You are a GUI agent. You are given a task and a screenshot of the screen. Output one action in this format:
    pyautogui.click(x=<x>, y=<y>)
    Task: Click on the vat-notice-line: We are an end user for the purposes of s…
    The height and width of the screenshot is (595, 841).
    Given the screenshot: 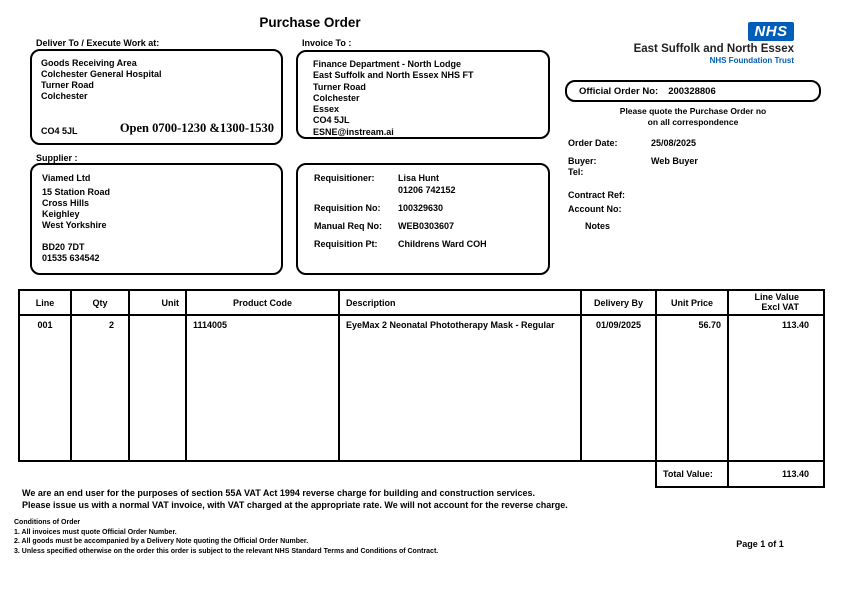 What is the action you would take?
    pyautogui.click(x=278, y=493)
    